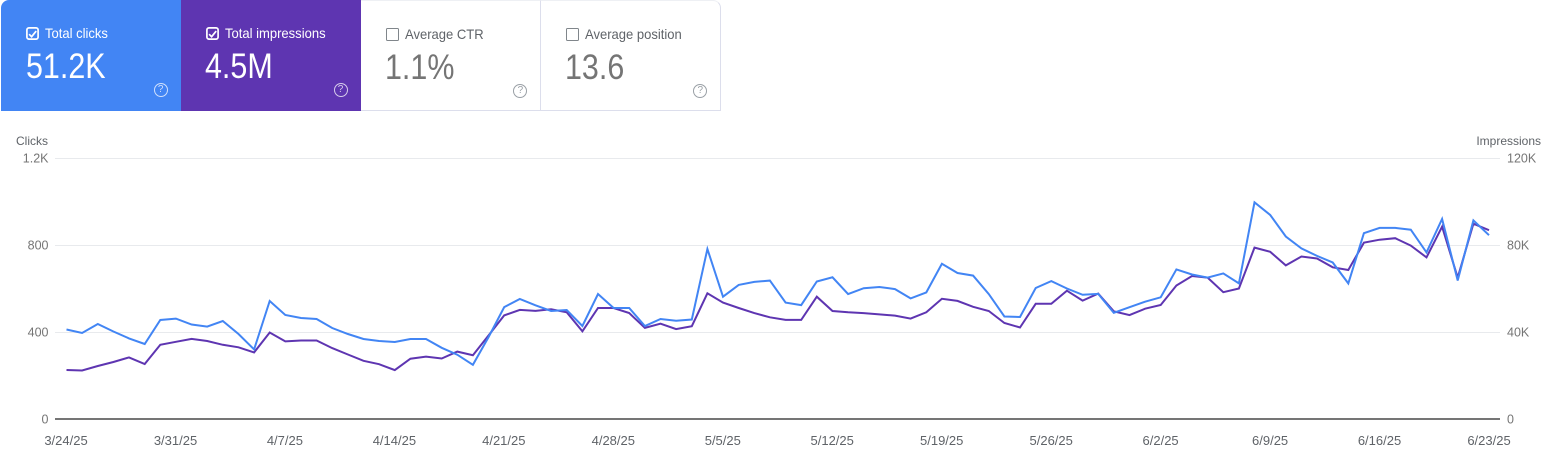 The image size is (1557, 474). I want to click on svg-text: 80K, so click(1518, 246).